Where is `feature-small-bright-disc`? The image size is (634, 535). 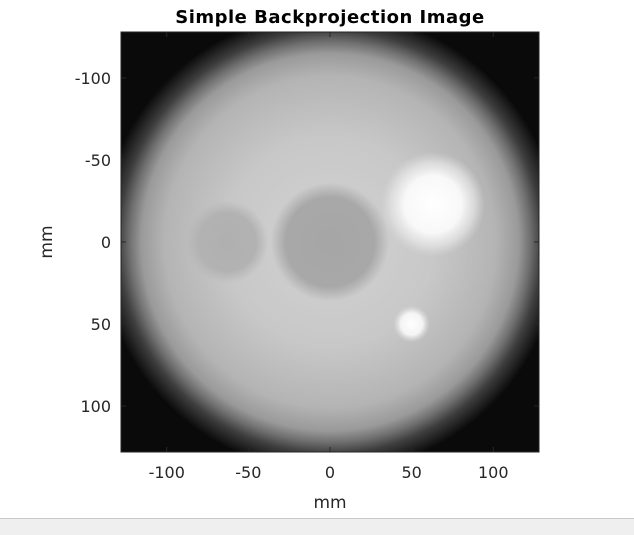
feature-small-bright-disc is located at coordinates (411, 324).